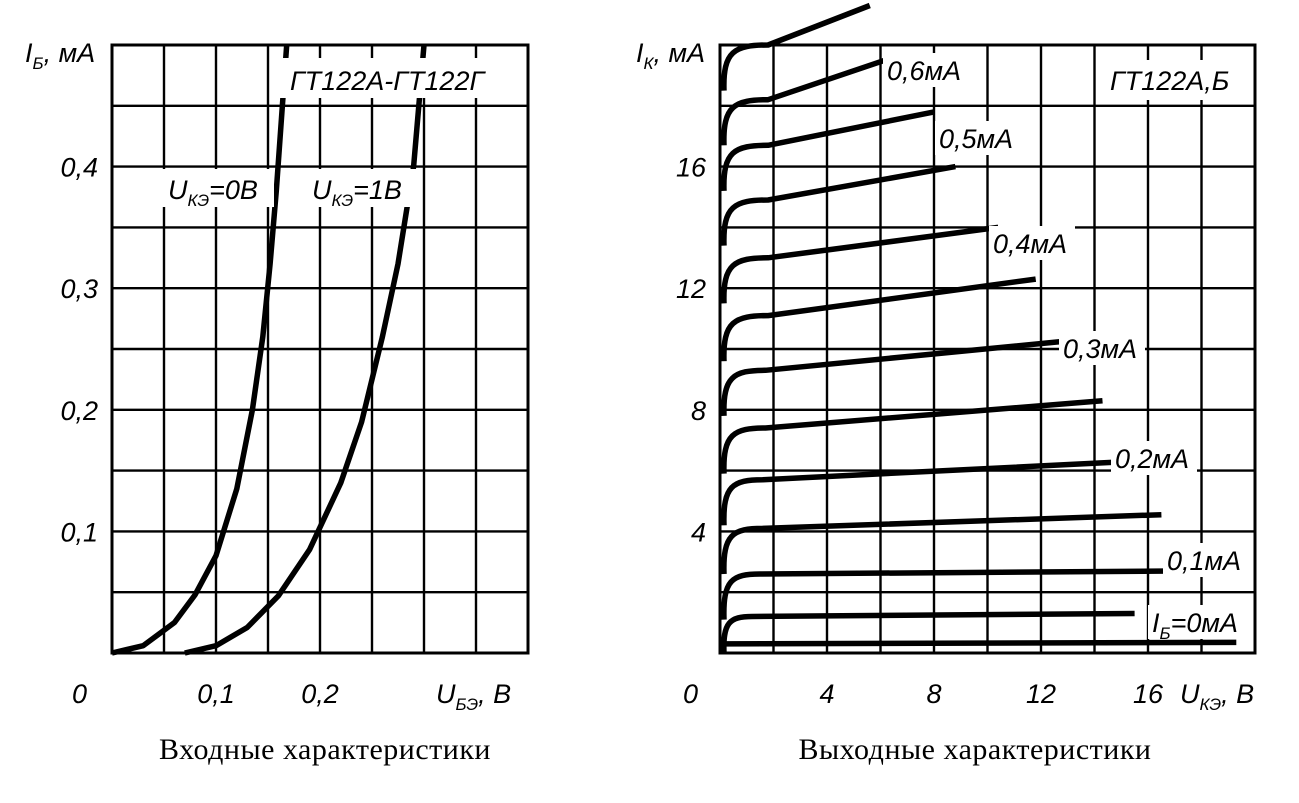 The width and height of the screenshot is (1299, 803). I want to click on input-series-0-line, so click(200, 350).